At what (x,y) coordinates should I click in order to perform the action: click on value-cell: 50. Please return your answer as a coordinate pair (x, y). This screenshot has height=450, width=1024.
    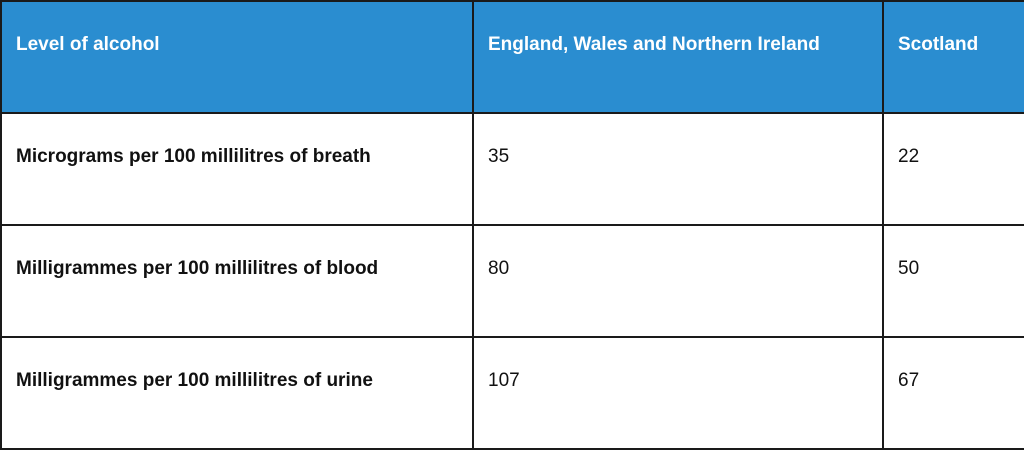
    Looking at the image, I should click on (953, 281).